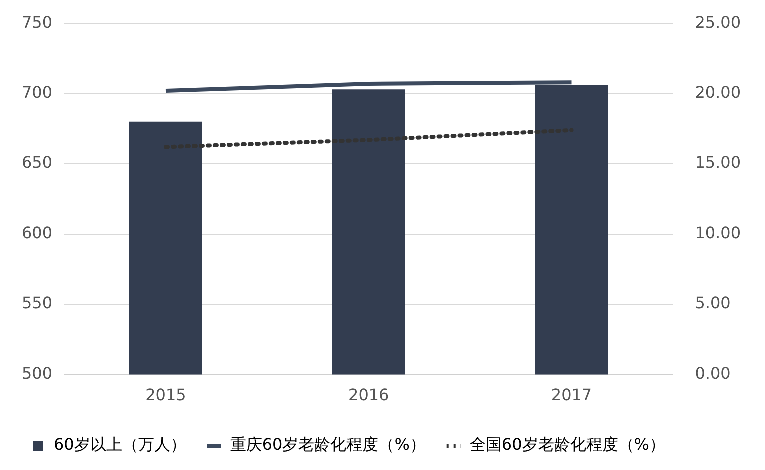  I want to click on y-tick-label: 550, so click(37, 303).